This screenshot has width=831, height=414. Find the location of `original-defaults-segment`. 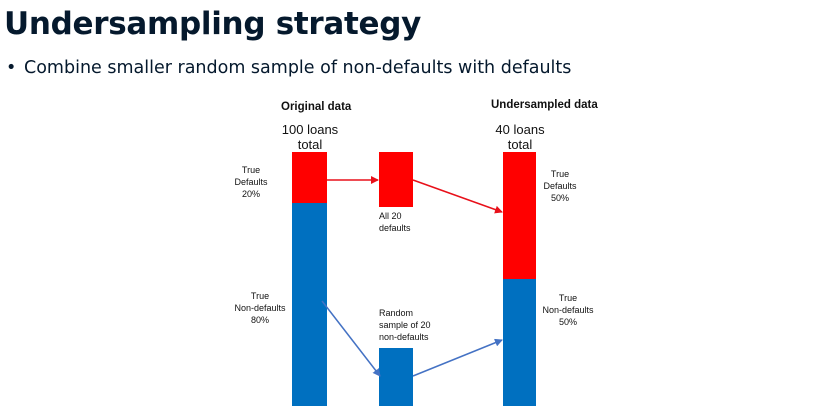

original-defaults-segment is located at coordinates (309, 177).